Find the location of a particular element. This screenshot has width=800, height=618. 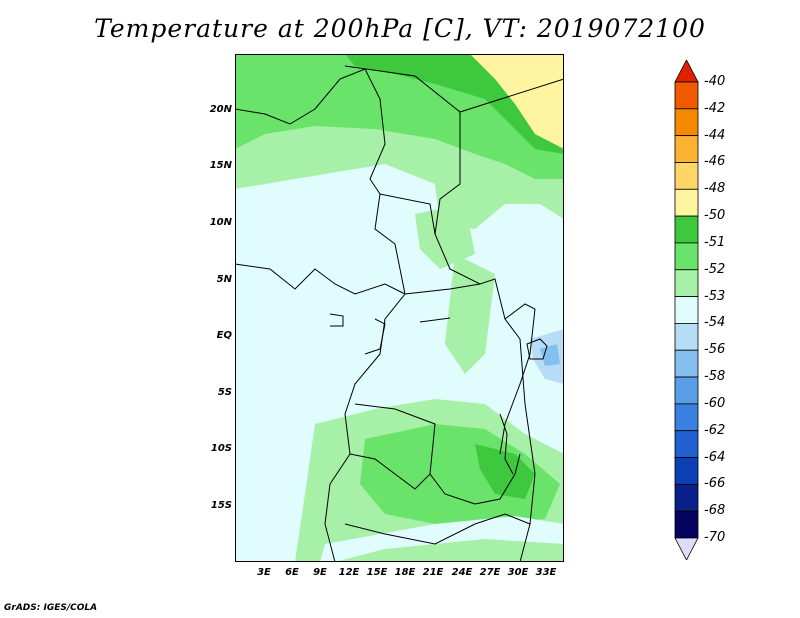

lon-label-24e: 24E is located at coordinates (462, 572).